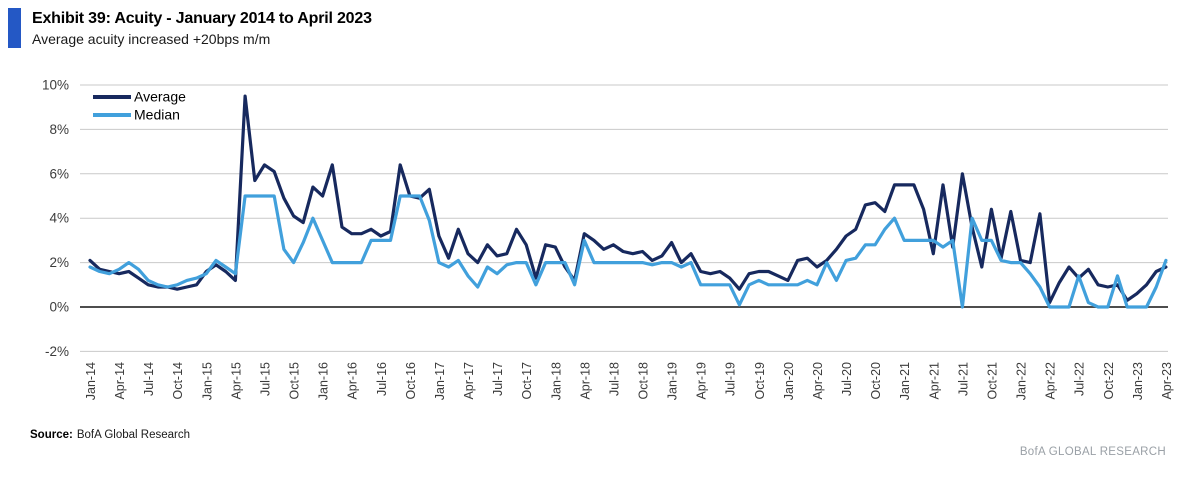 Image resolution: width=1192 pixels, height=481 pixels. Describe the element at coordinates (51, 435) in the screenshot. I see `source-label: Source:` at that location.